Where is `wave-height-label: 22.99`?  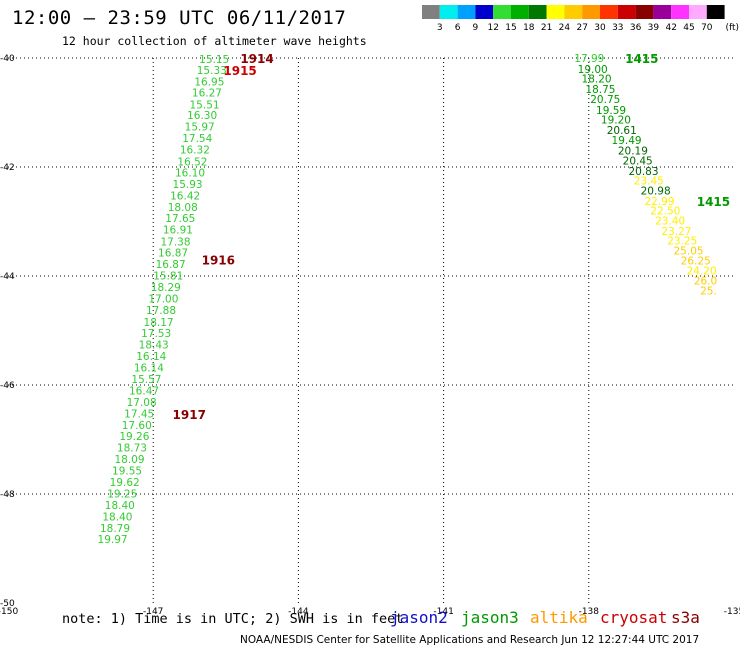
wave-height-label: 22.99 is located at coordinates (659, 202).